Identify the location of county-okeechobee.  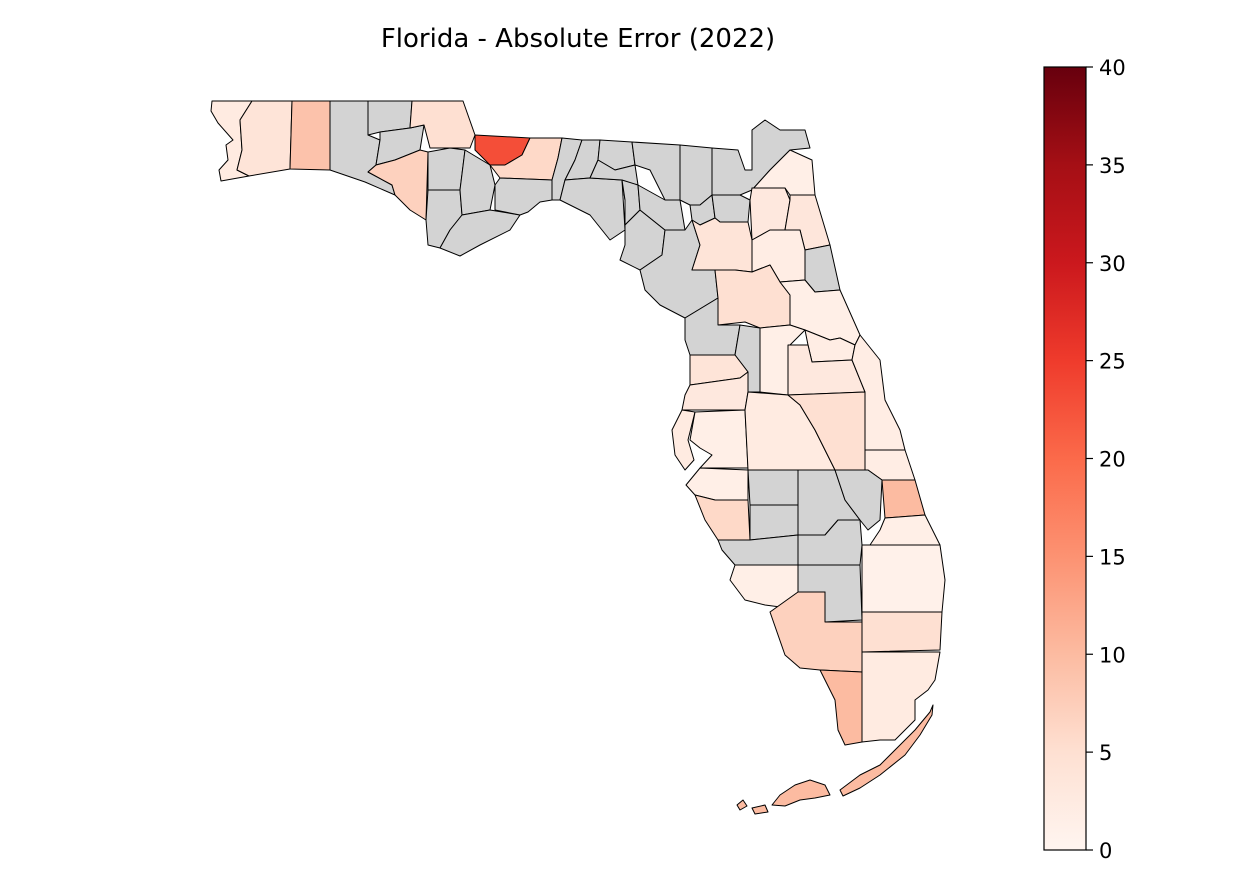
(858, 500).